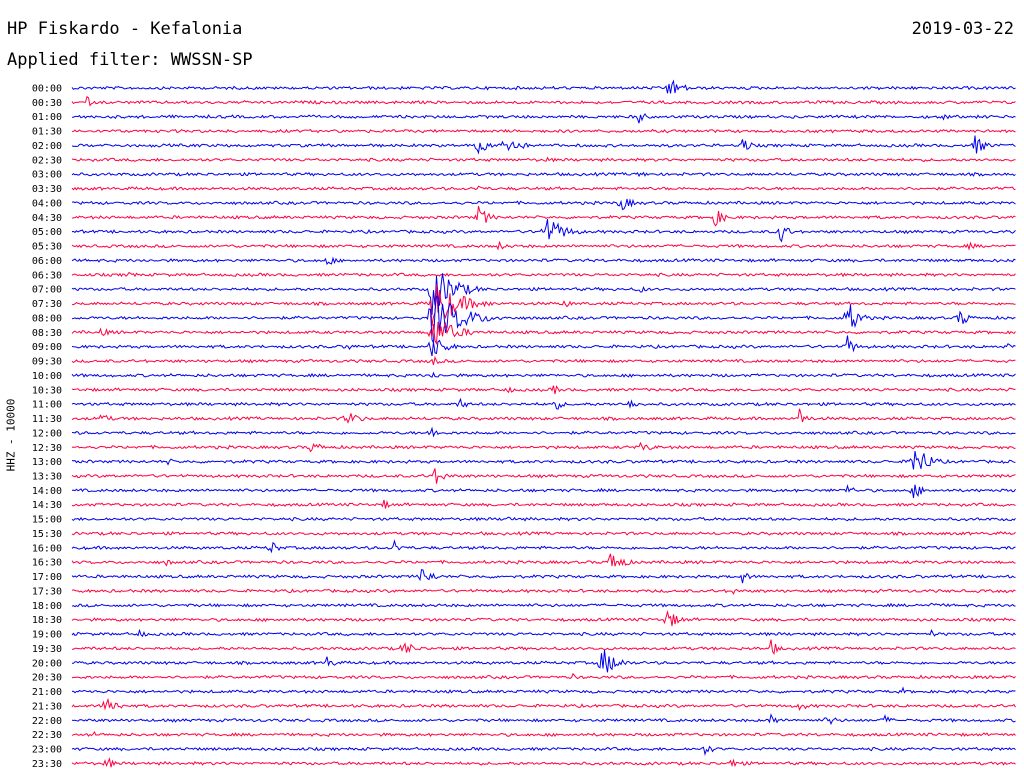 The width and height of the screenshot is (1024, 780). What do you see at coordinates (47, 491) in the screenshot?
I see `time-label: 14:00` at bounding box center [47, 491].